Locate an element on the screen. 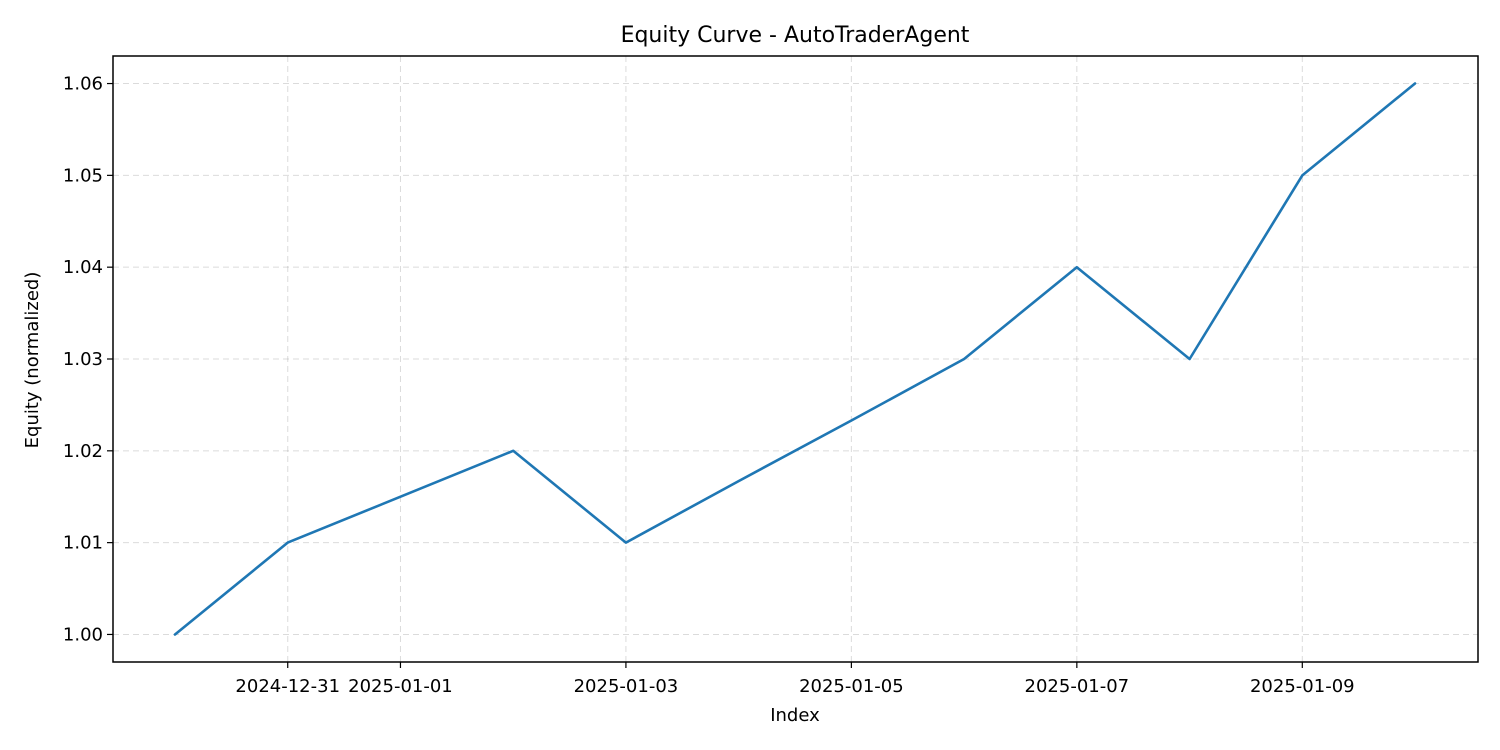 The width and height of the screenshot is (1500, 750). x-tick-label: 2025-01-01 is located at coordinates (400, 686).